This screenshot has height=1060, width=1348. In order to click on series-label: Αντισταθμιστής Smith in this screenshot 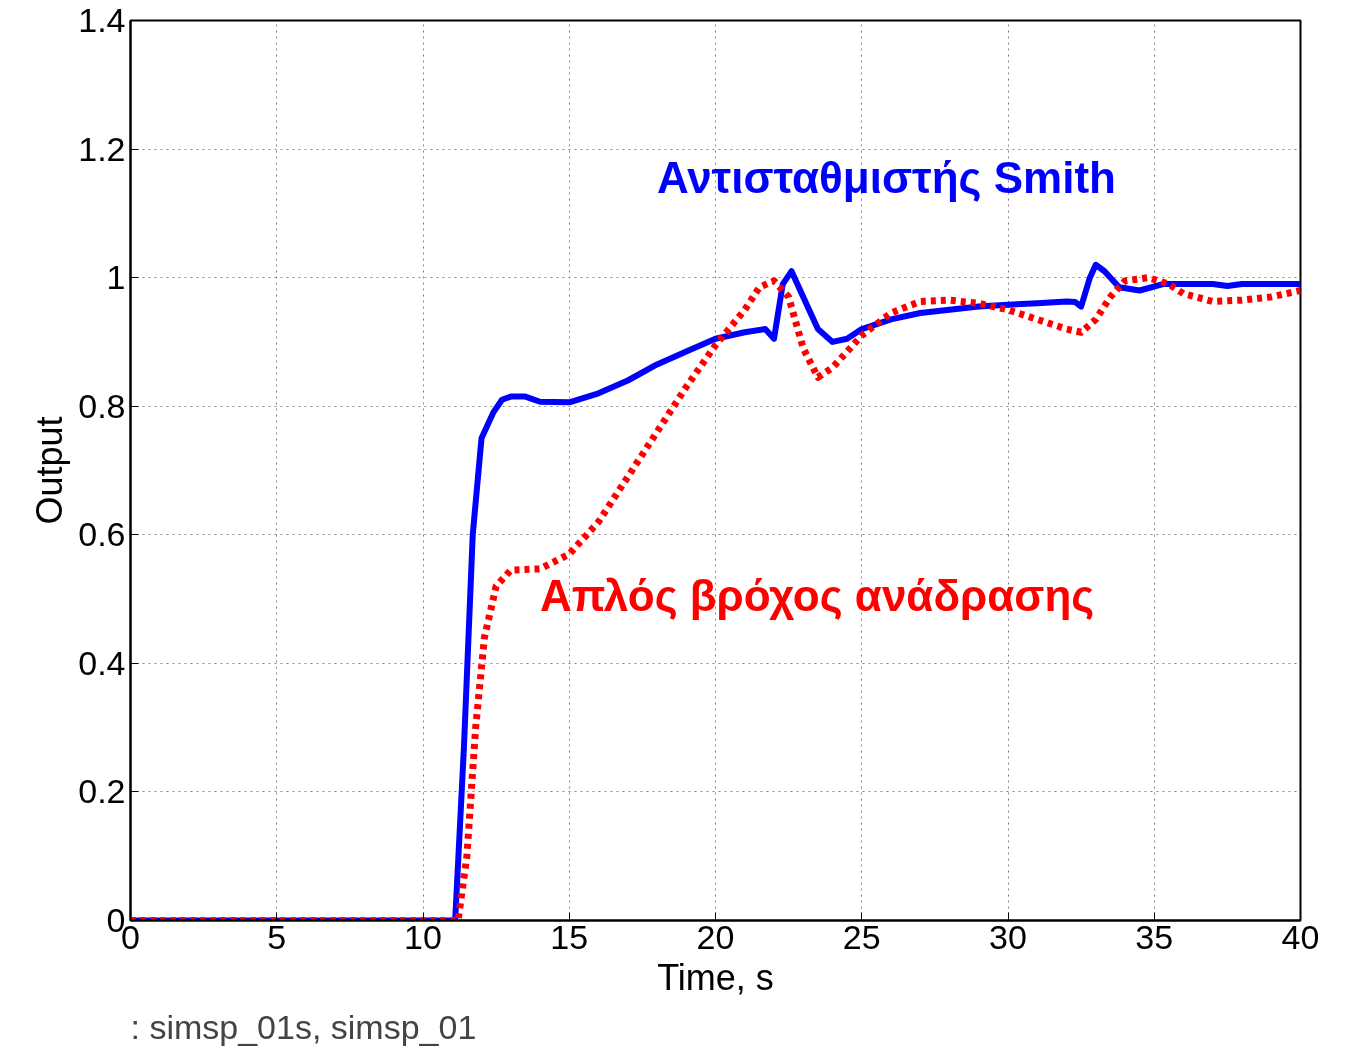, I will do `click(886, 177)`.